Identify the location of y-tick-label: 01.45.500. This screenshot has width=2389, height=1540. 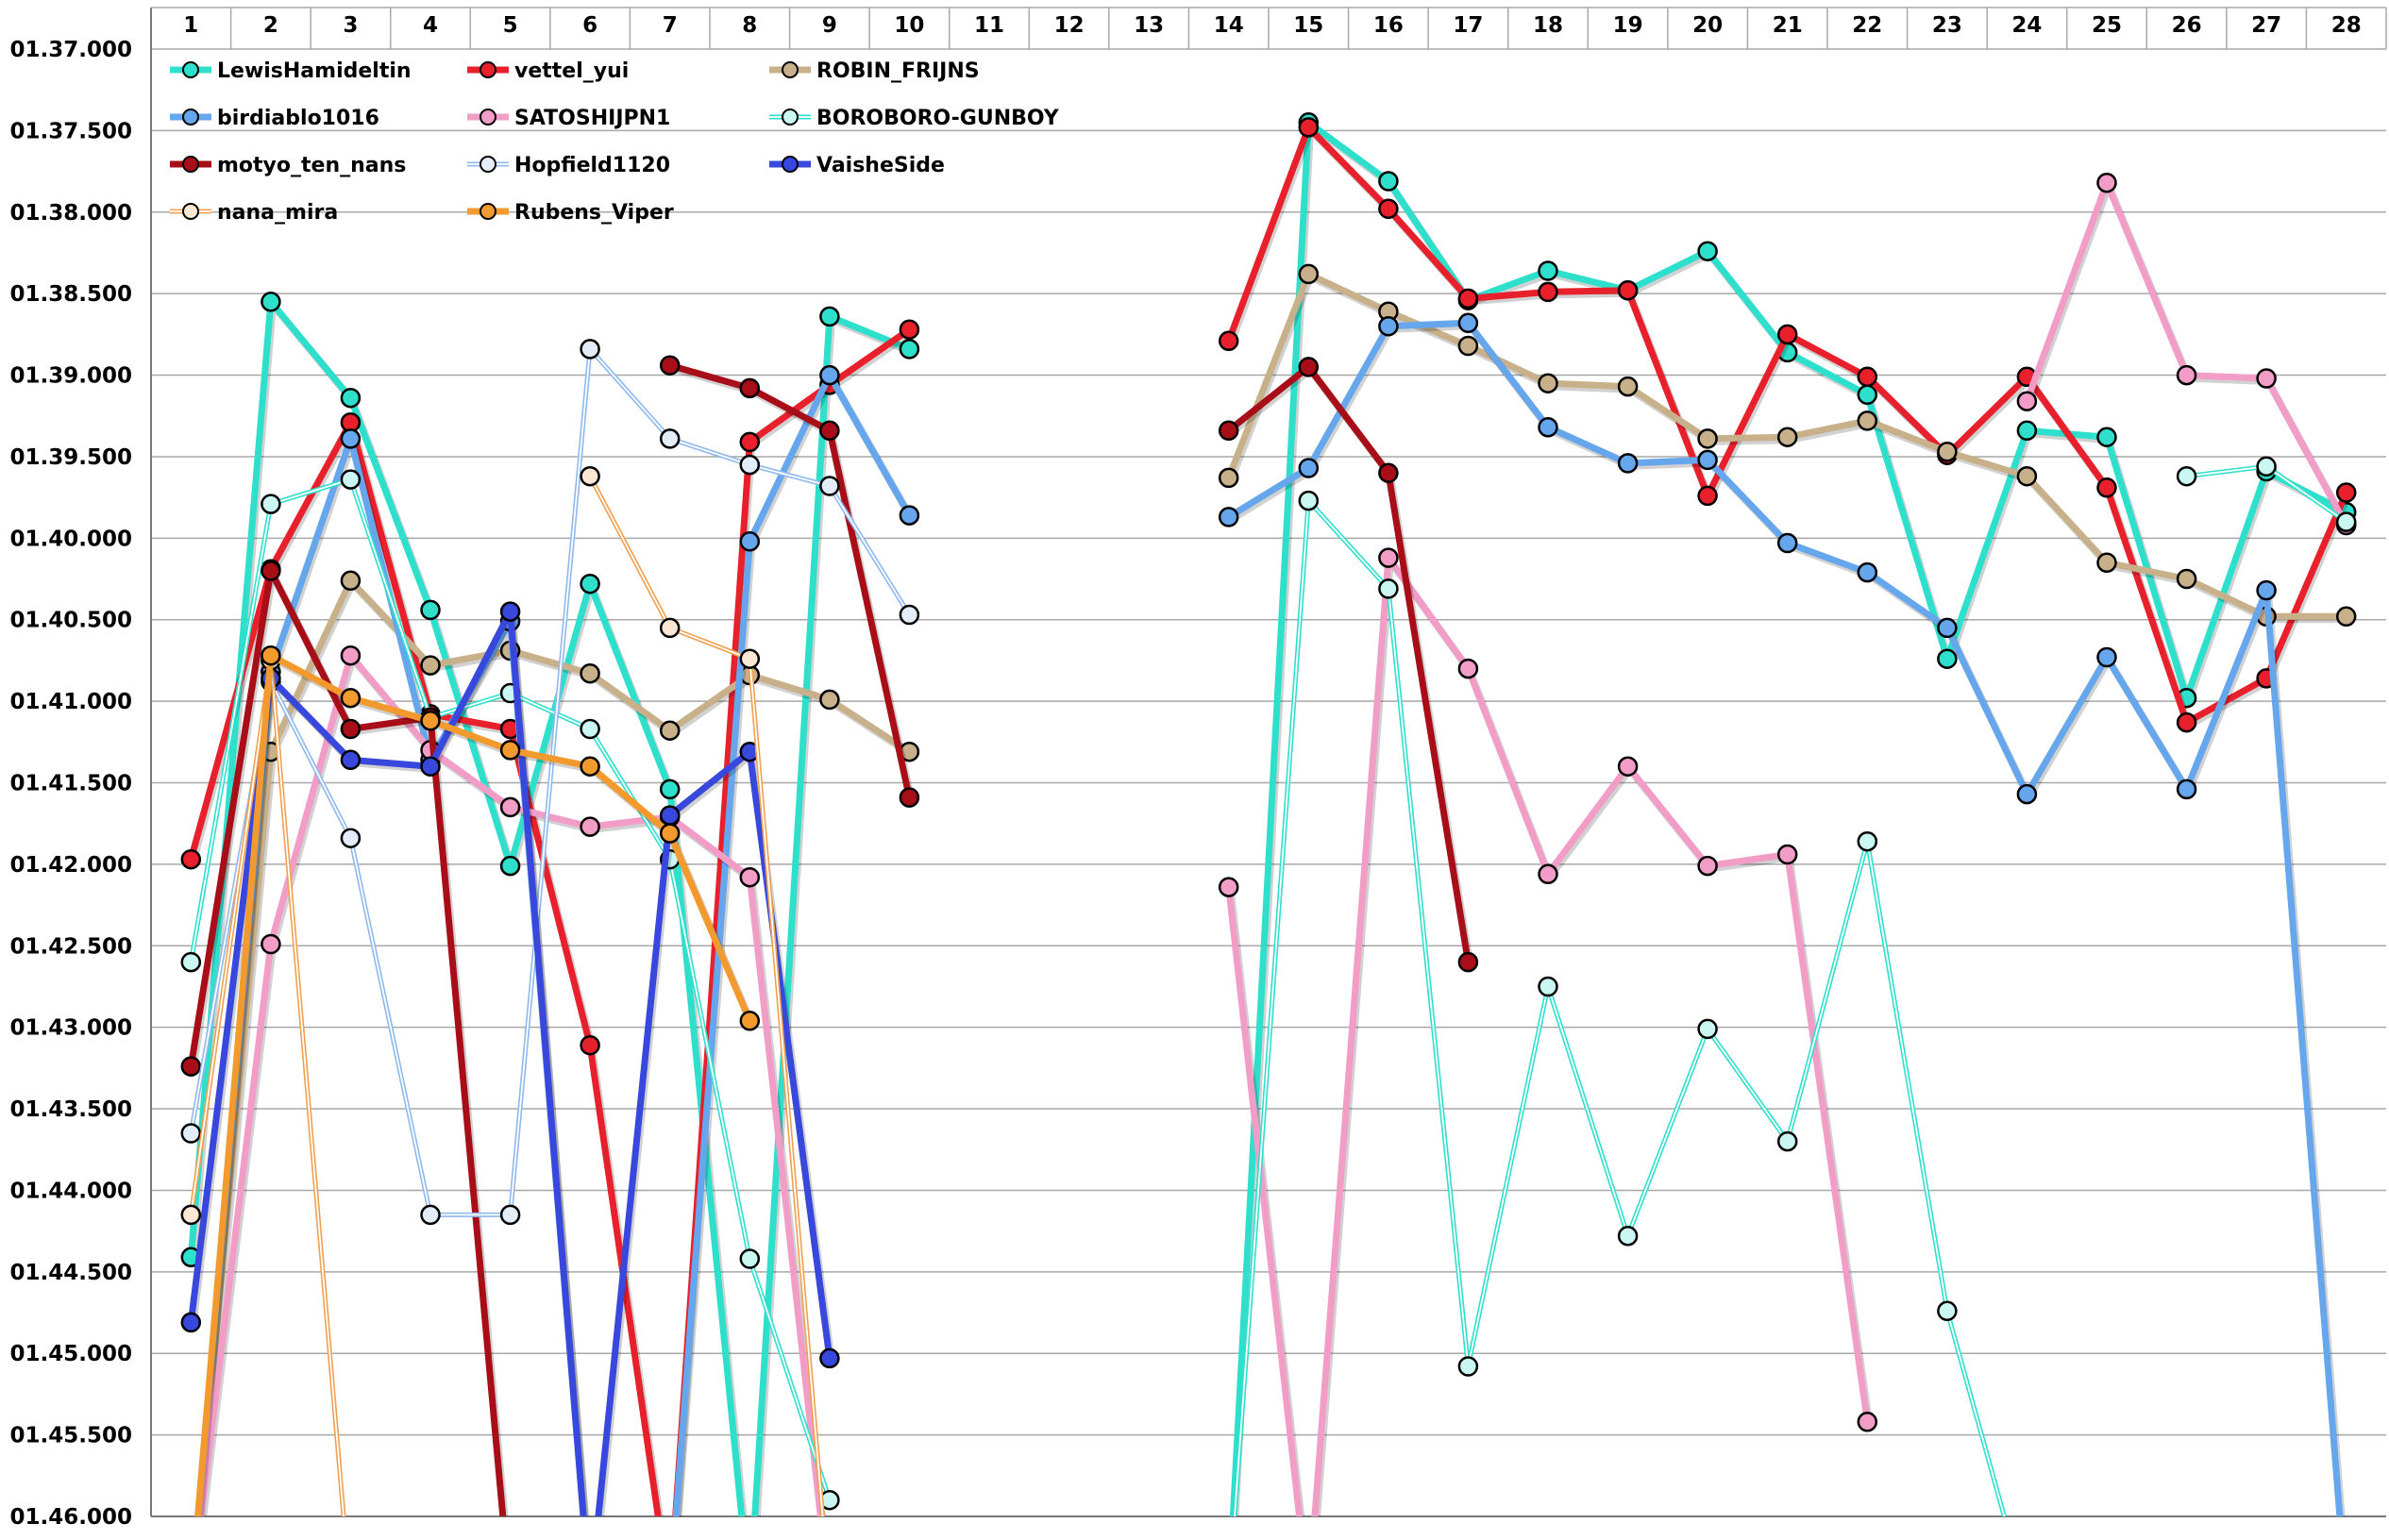
(71, 1436).